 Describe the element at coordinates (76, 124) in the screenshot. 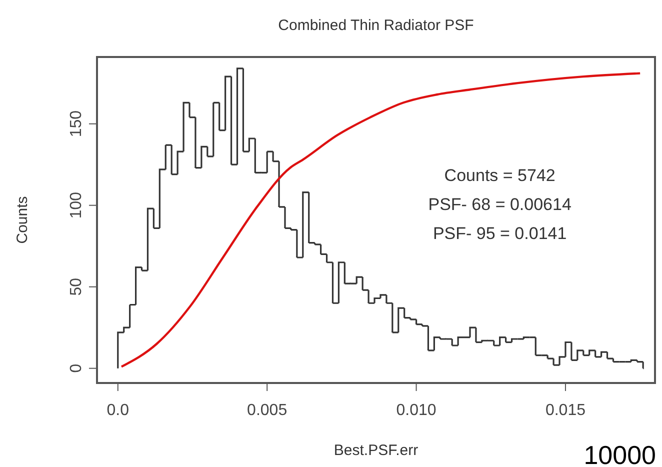

I see `y-tick-label: 150` at that location.